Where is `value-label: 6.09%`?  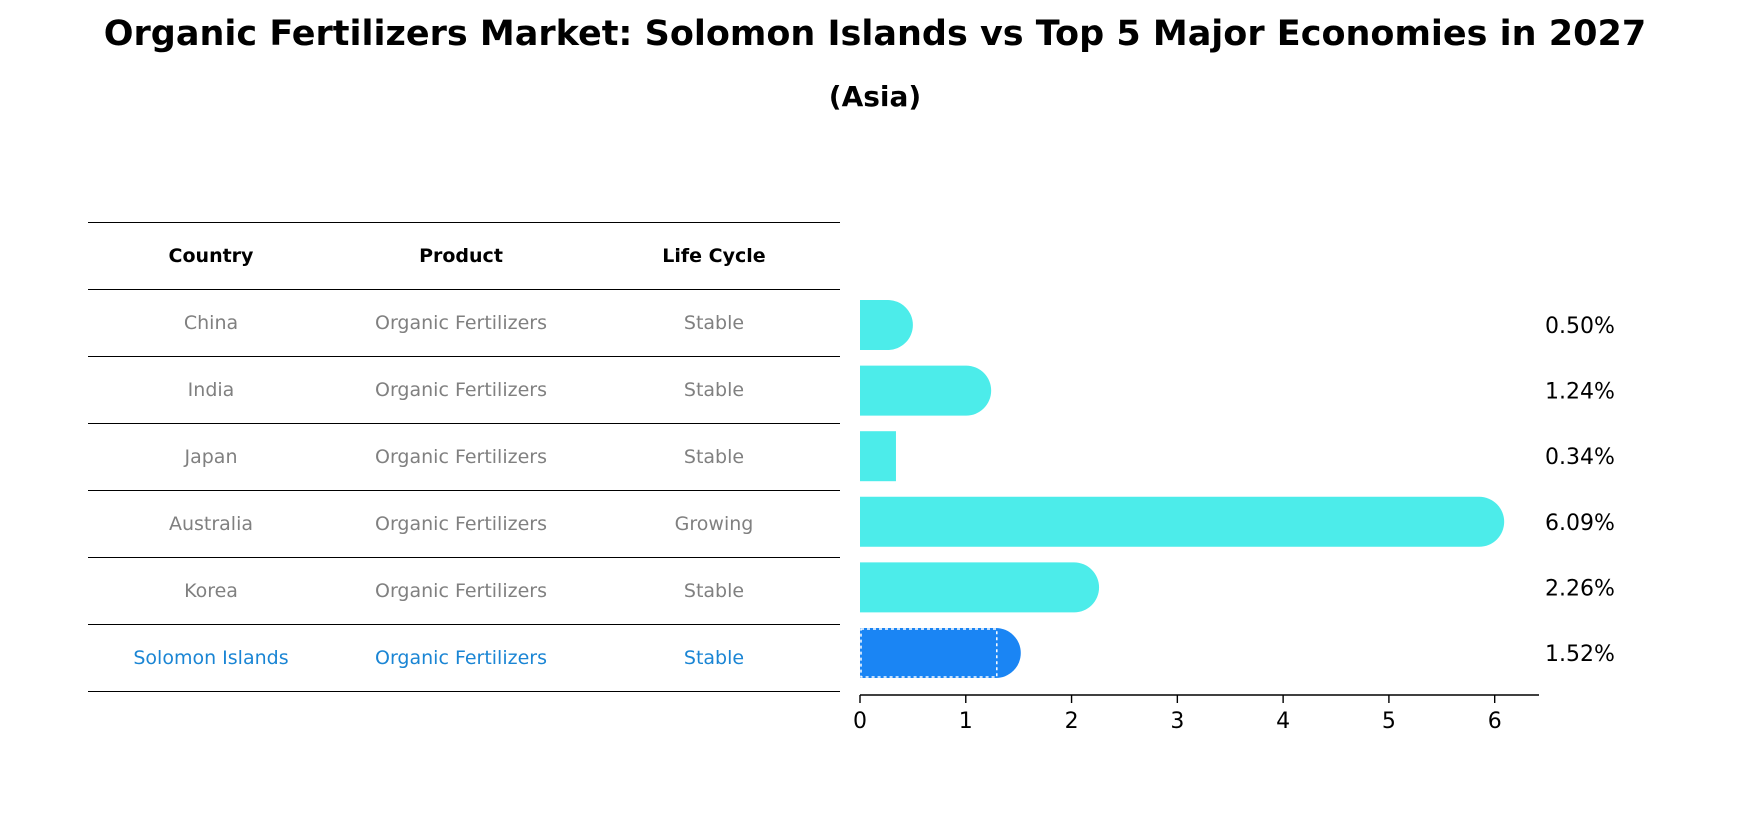 value-label: 6.09% is located at coordinates (1580, 523).